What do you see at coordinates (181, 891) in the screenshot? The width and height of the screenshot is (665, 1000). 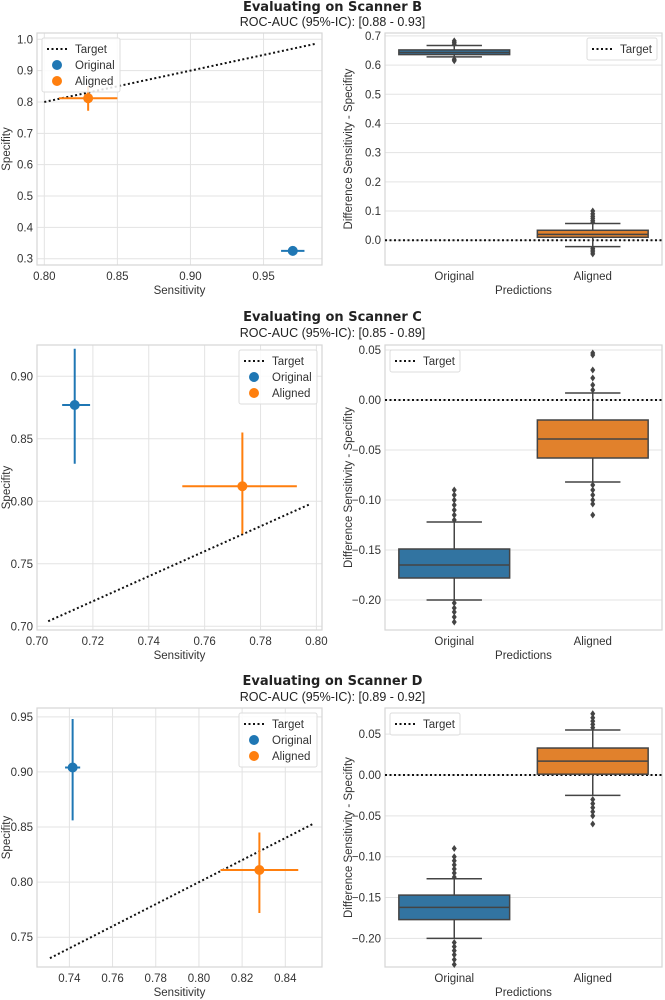 I see `panel-d-scatter-target-line` at bounding box center [181, 891].